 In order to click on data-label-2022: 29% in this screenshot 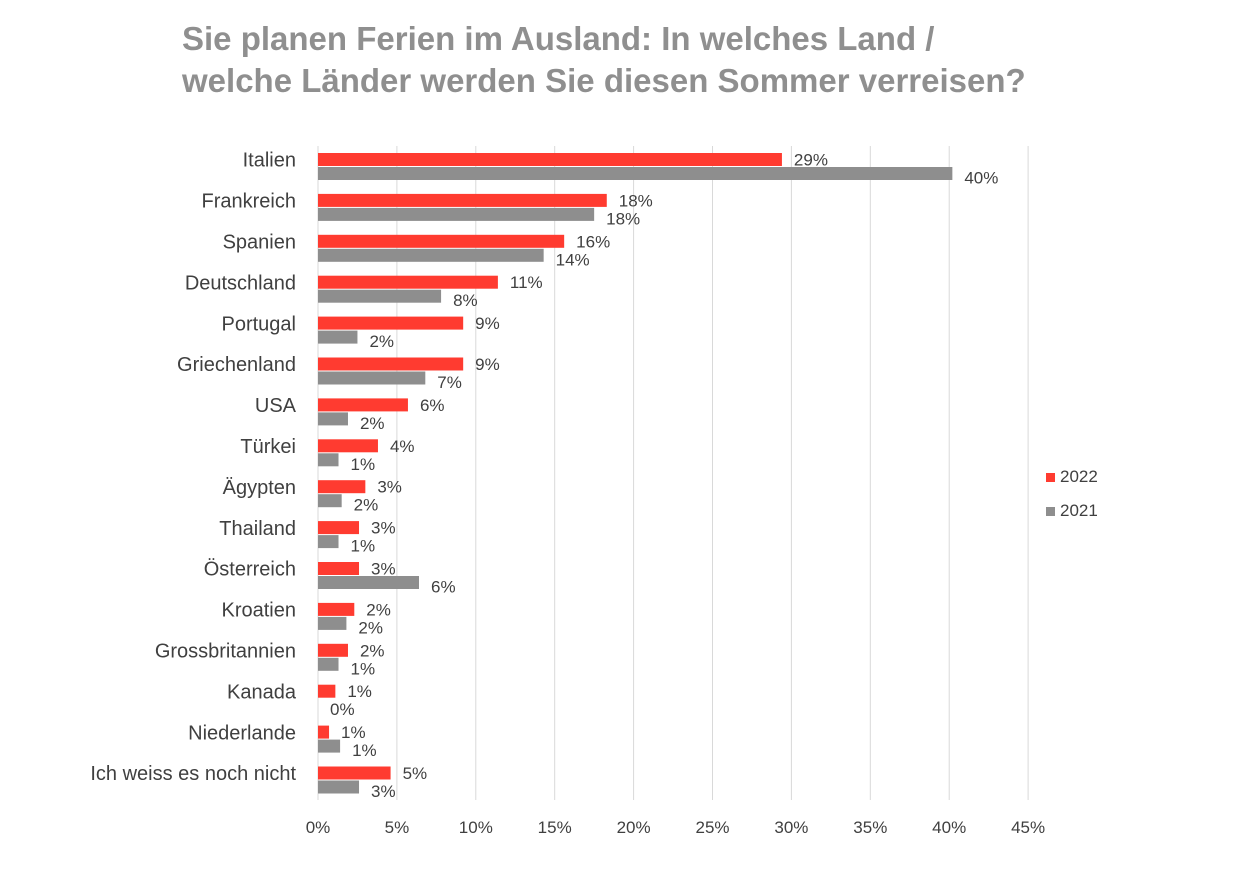, I will do `click(811, 159)`.